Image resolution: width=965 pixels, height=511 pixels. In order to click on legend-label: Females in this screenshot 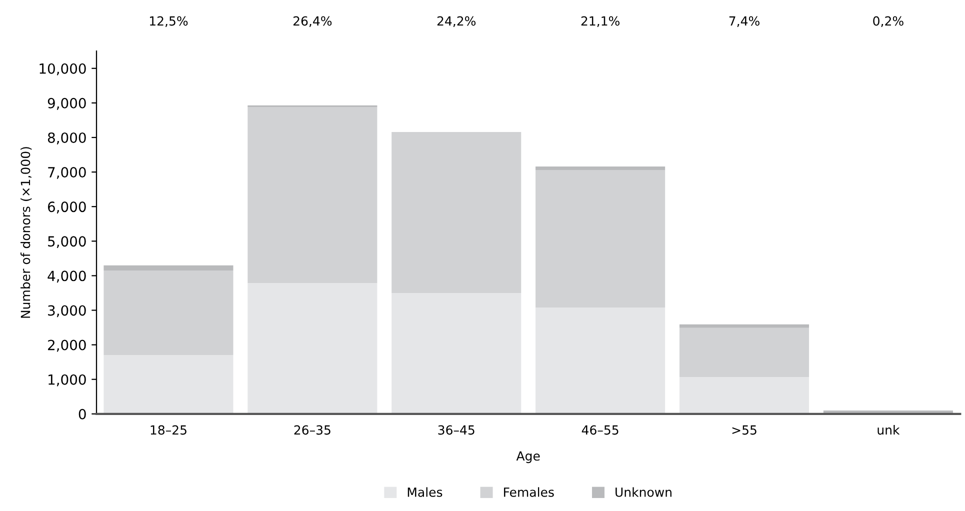, I will do `click(529, 492)`.